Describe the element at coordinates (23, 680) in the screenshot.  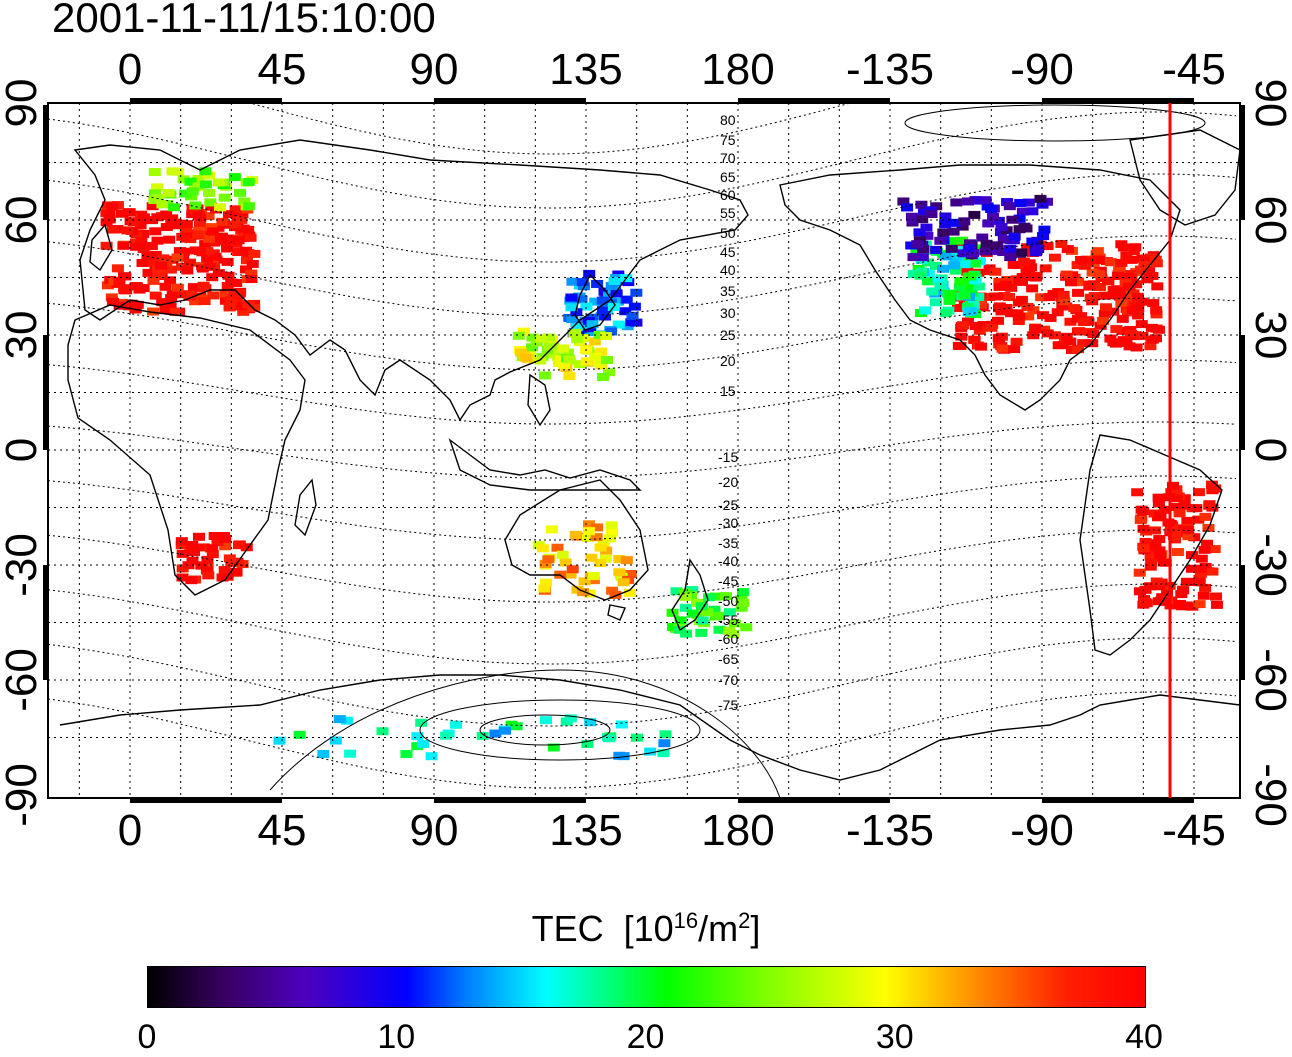
I see `lat-tick-label-left: -60` at that location.